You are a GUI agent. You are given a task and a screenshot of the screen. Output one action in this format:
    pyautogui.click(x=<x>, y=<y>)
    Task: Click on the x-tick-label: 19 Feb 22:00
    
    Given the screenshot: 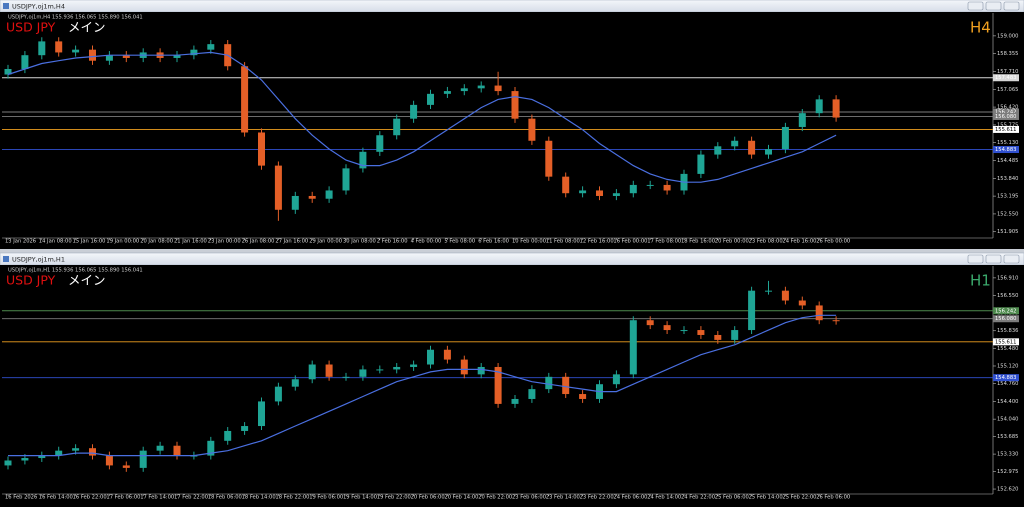 What is the action you would take?
    pyautogui.click(x=394, y=498)
    